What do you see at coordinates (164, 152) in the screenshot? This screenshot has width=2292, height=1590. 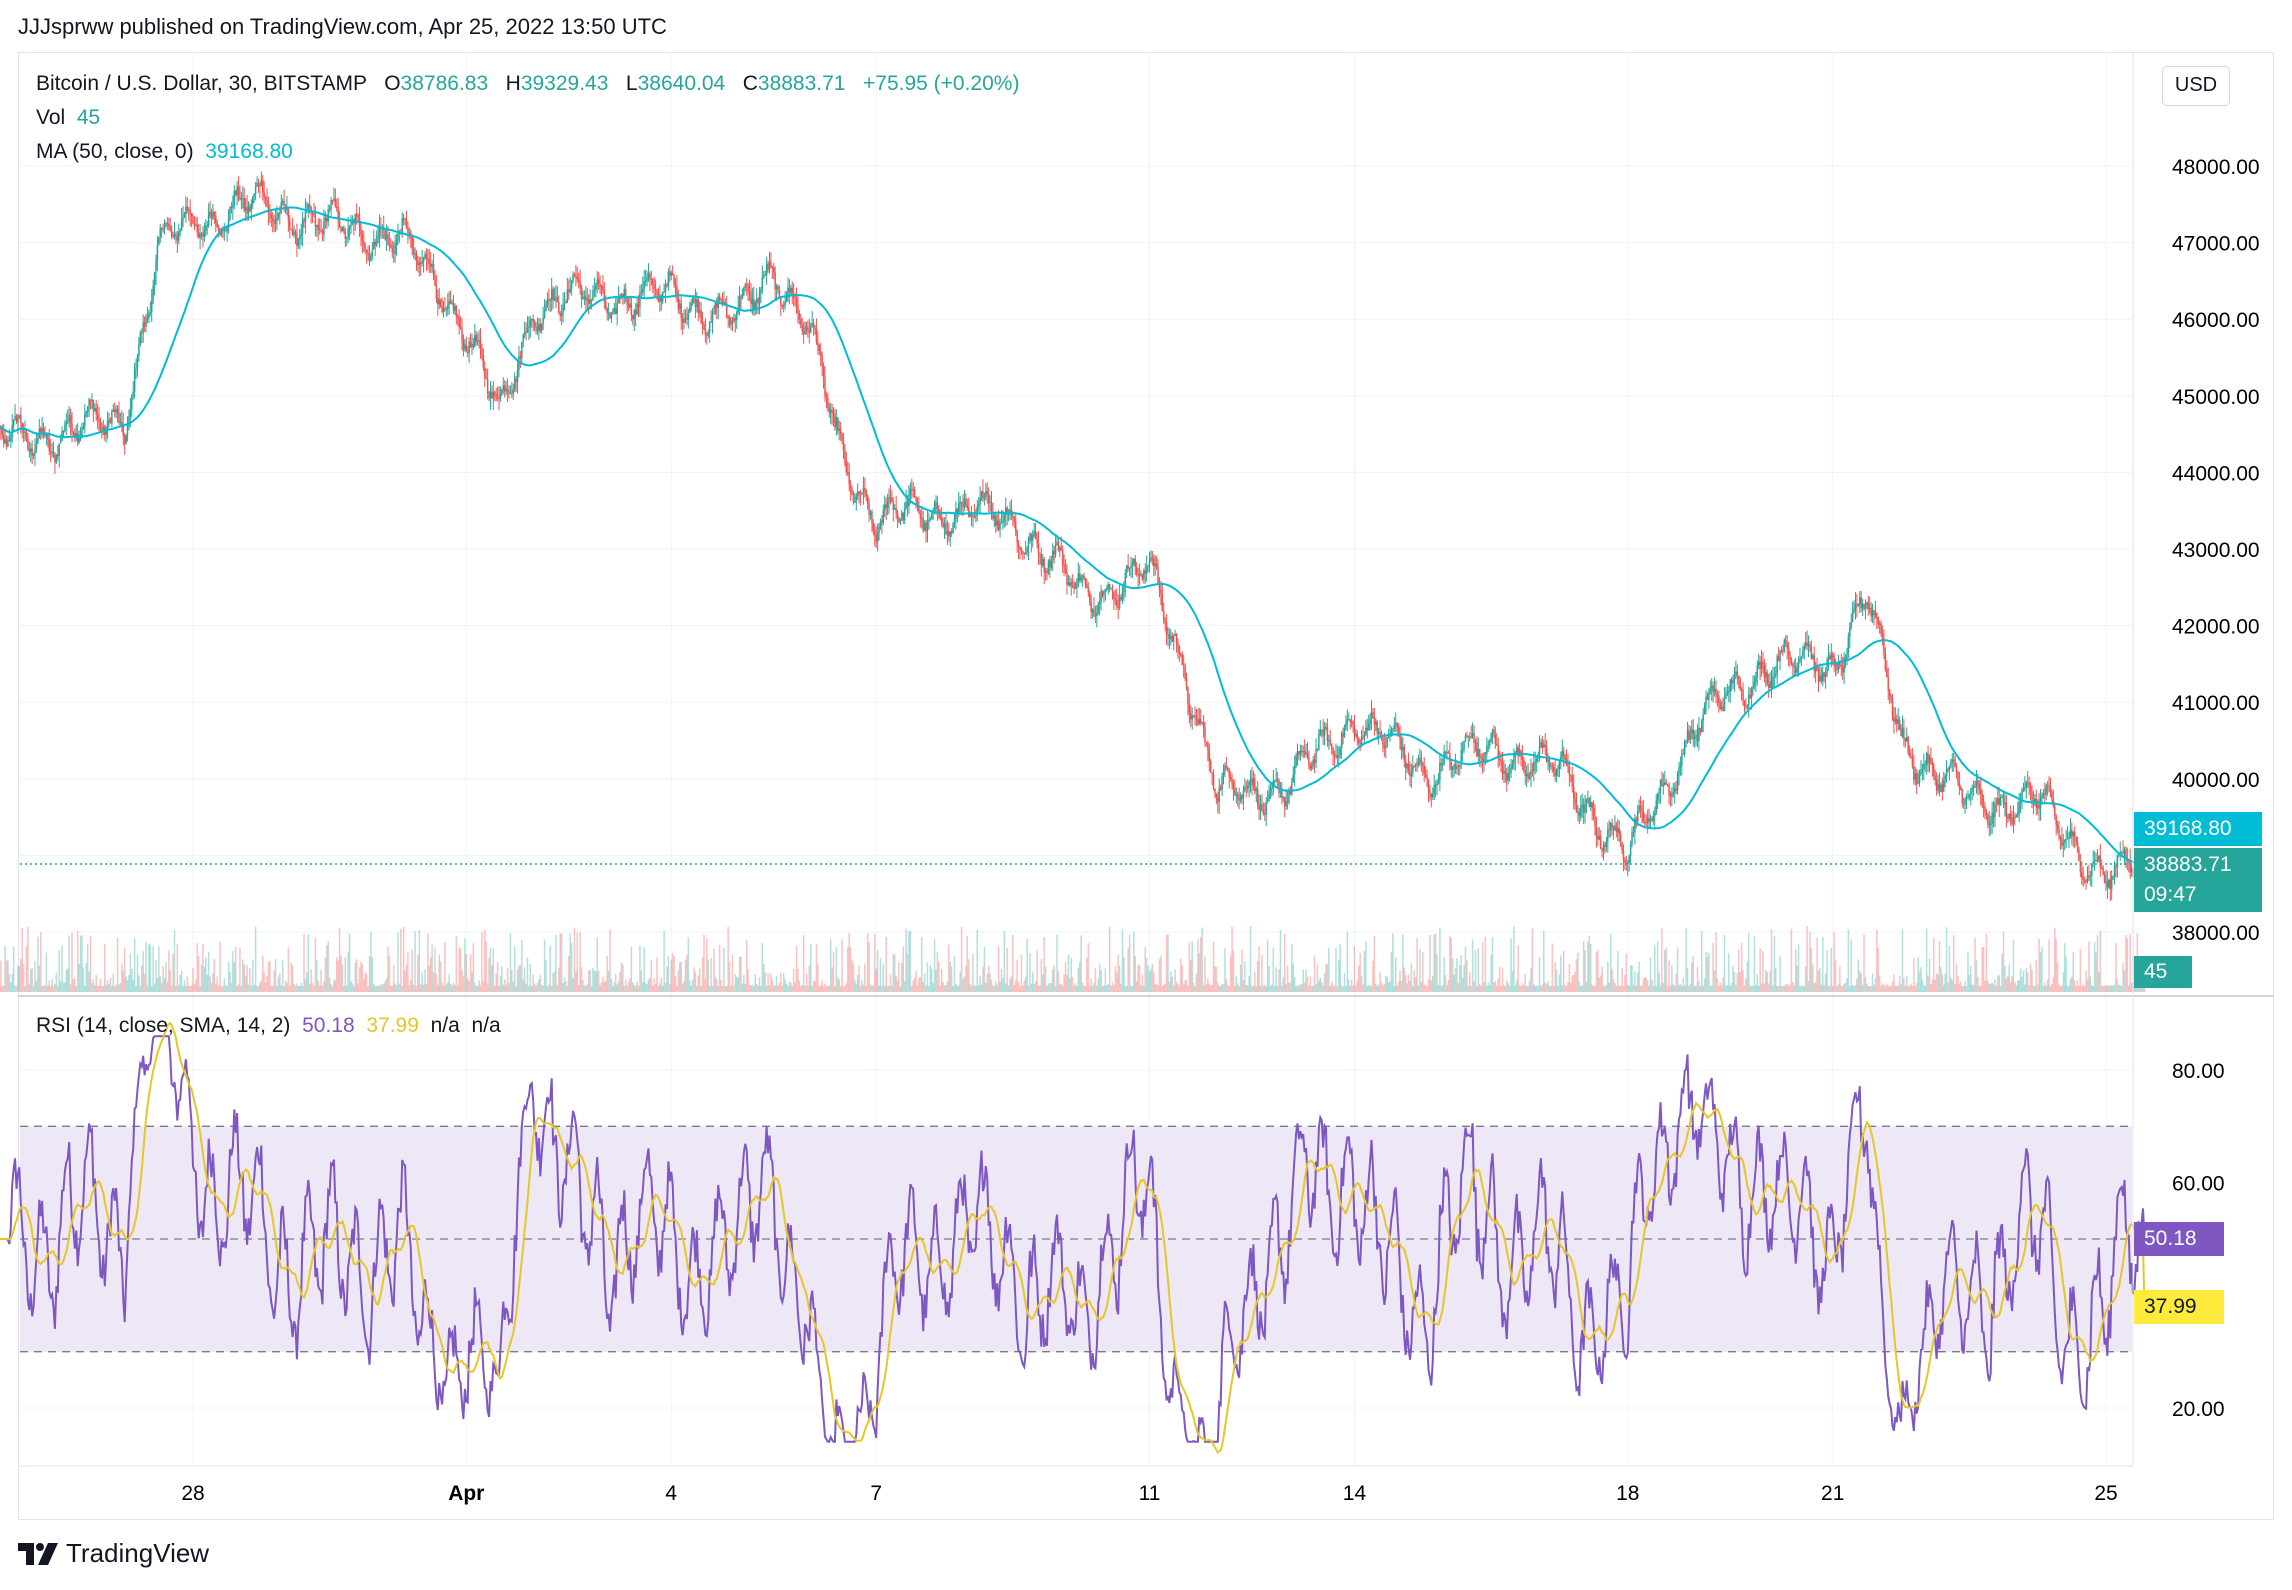 I see `ma-legend: MA (50, close, 0) 39168.80` at bounding box center [164, 152].